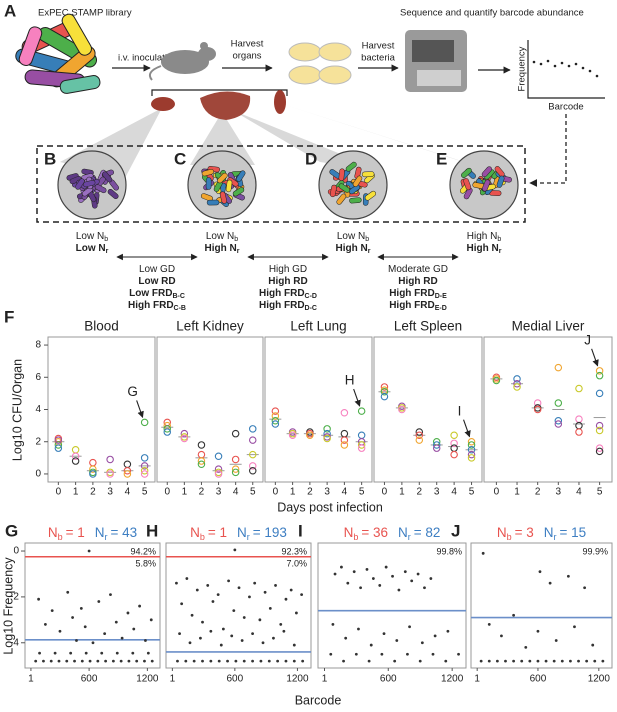 This screenshot has width=617, height=712. I want to click on x-axis-label: Barcode, so click(318, 700).